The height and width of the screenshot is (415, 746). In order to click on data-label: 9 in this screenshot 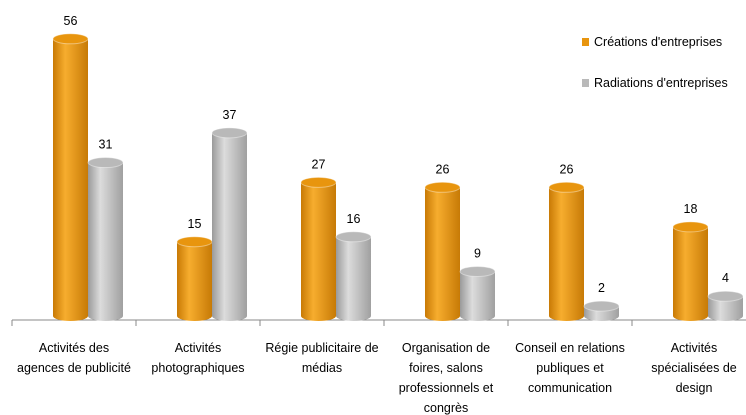, I will do `click(477, 253)`.